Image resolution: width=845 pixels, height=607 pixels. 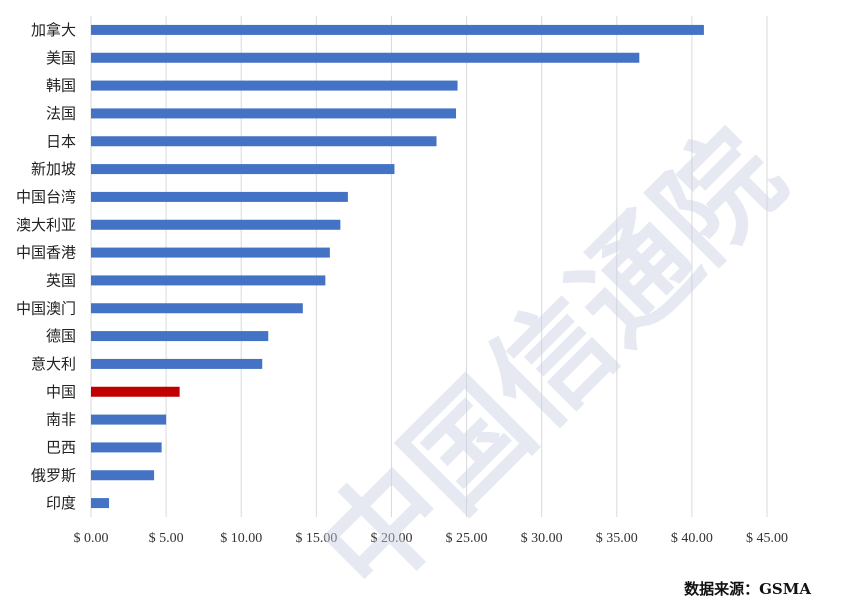 What do you see at coordinates (692, 538) in the screenshot?
I see `x-tick-label: $ 40.00` at bounding box center [692, 538].